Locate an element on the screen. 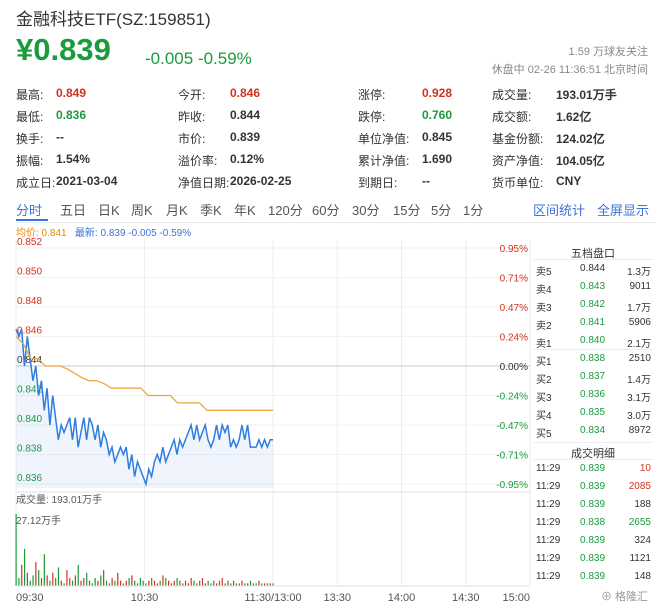  security-title: 金融科技ETF(SZ:159851) is located at coordinates (113, 19).